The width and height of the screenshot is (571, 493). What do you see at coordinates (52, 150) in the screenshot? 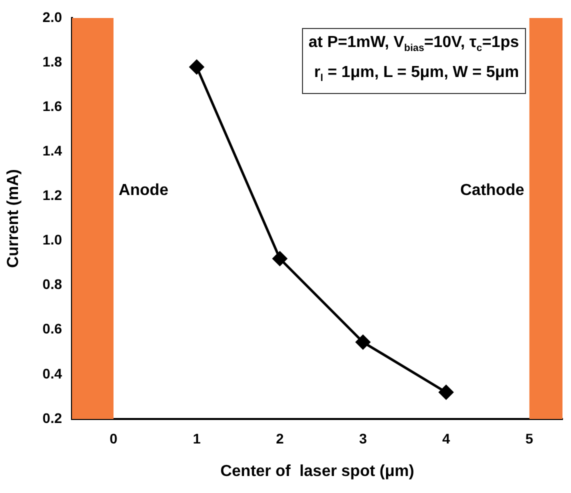
I see `y-tick-label: 1.4` at bounding box center [52, 150].